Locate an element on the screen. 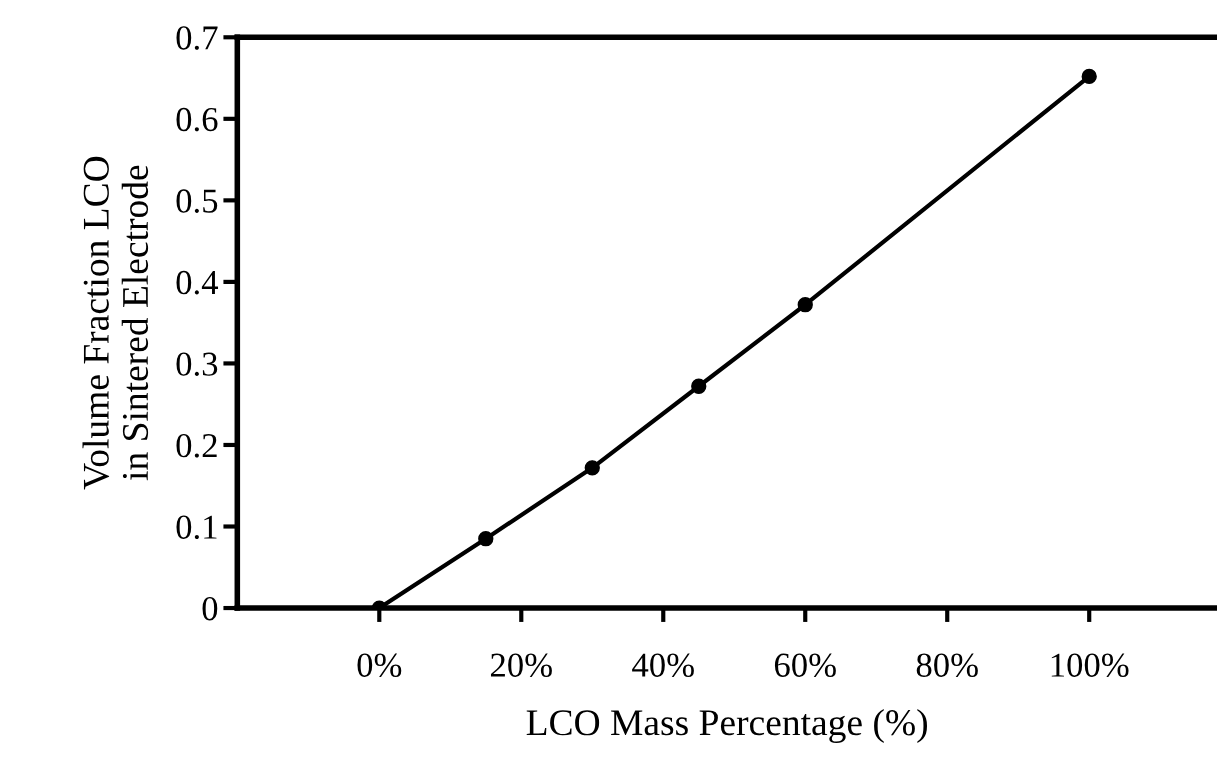  y-tick-label: 0.2 is located at coordinates (196, 445).